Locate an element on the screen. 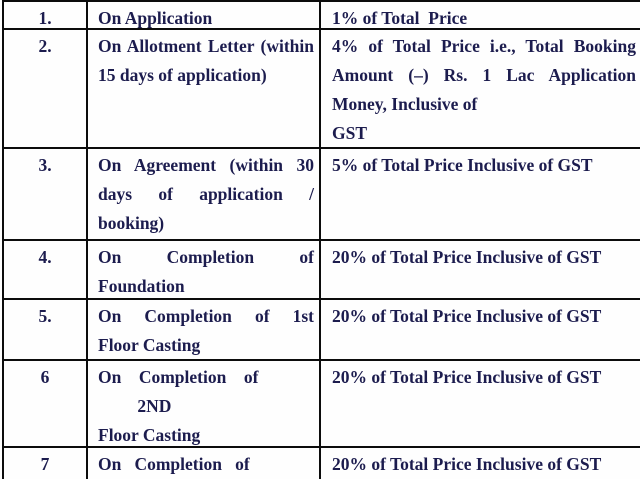 The height and width of the screenshot is (479, 640). milestone-line: days of application / is located at coordinates (206, 194).